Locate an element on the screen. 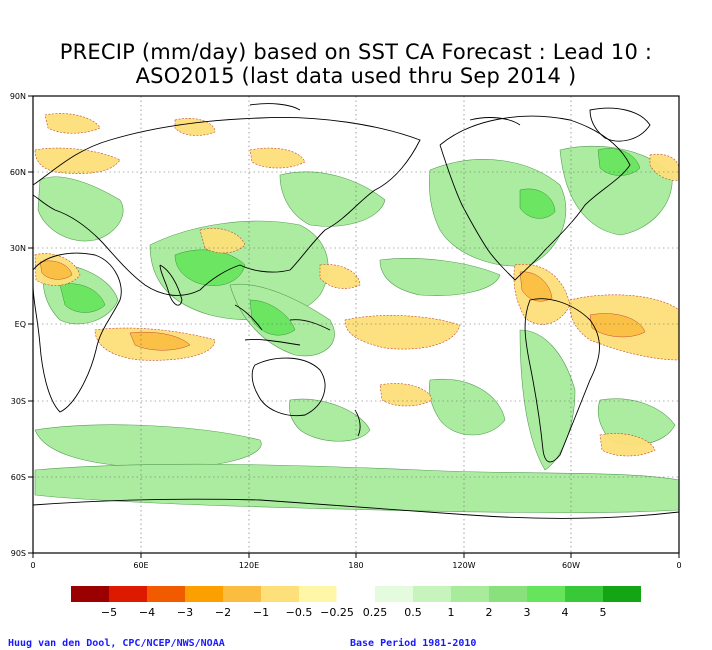 The width and height of the screenshot is (712, 650). author-credit: Huug van den Dool, CPC/NCEP/NWS/NOAA is located at coordinates (116, 643).